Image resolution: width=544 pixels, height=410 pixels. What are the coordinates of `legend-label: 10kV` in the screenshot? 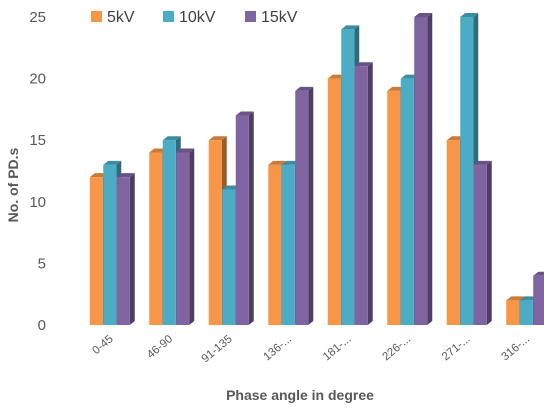 It's located at (197, 17).